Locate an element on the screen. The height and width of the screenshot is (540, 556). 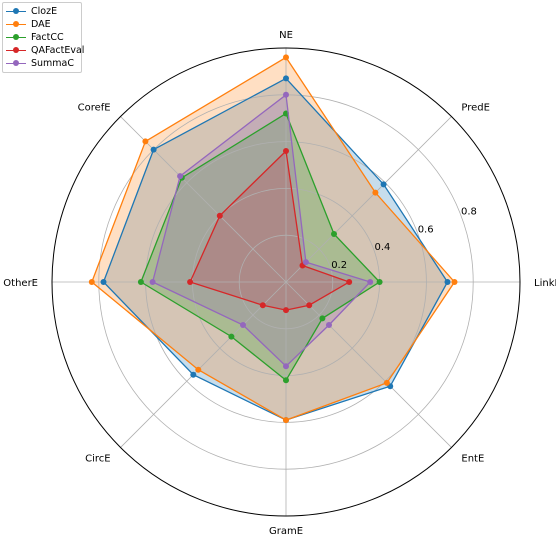
point-dae-prede is located at coordinates (375, 192).